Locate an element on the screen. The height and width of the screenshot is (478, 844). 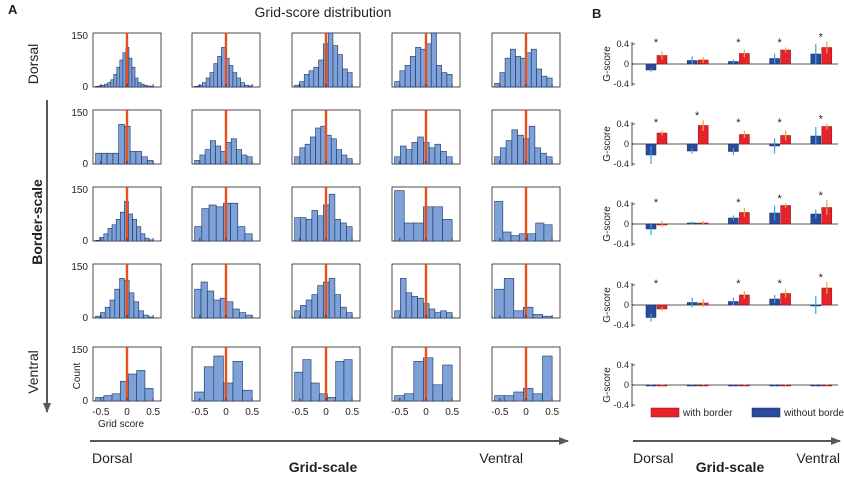
gscore-chart-row-3: 0.4 0 -0.4G-score * * * * is located at coordinates (720, 219).